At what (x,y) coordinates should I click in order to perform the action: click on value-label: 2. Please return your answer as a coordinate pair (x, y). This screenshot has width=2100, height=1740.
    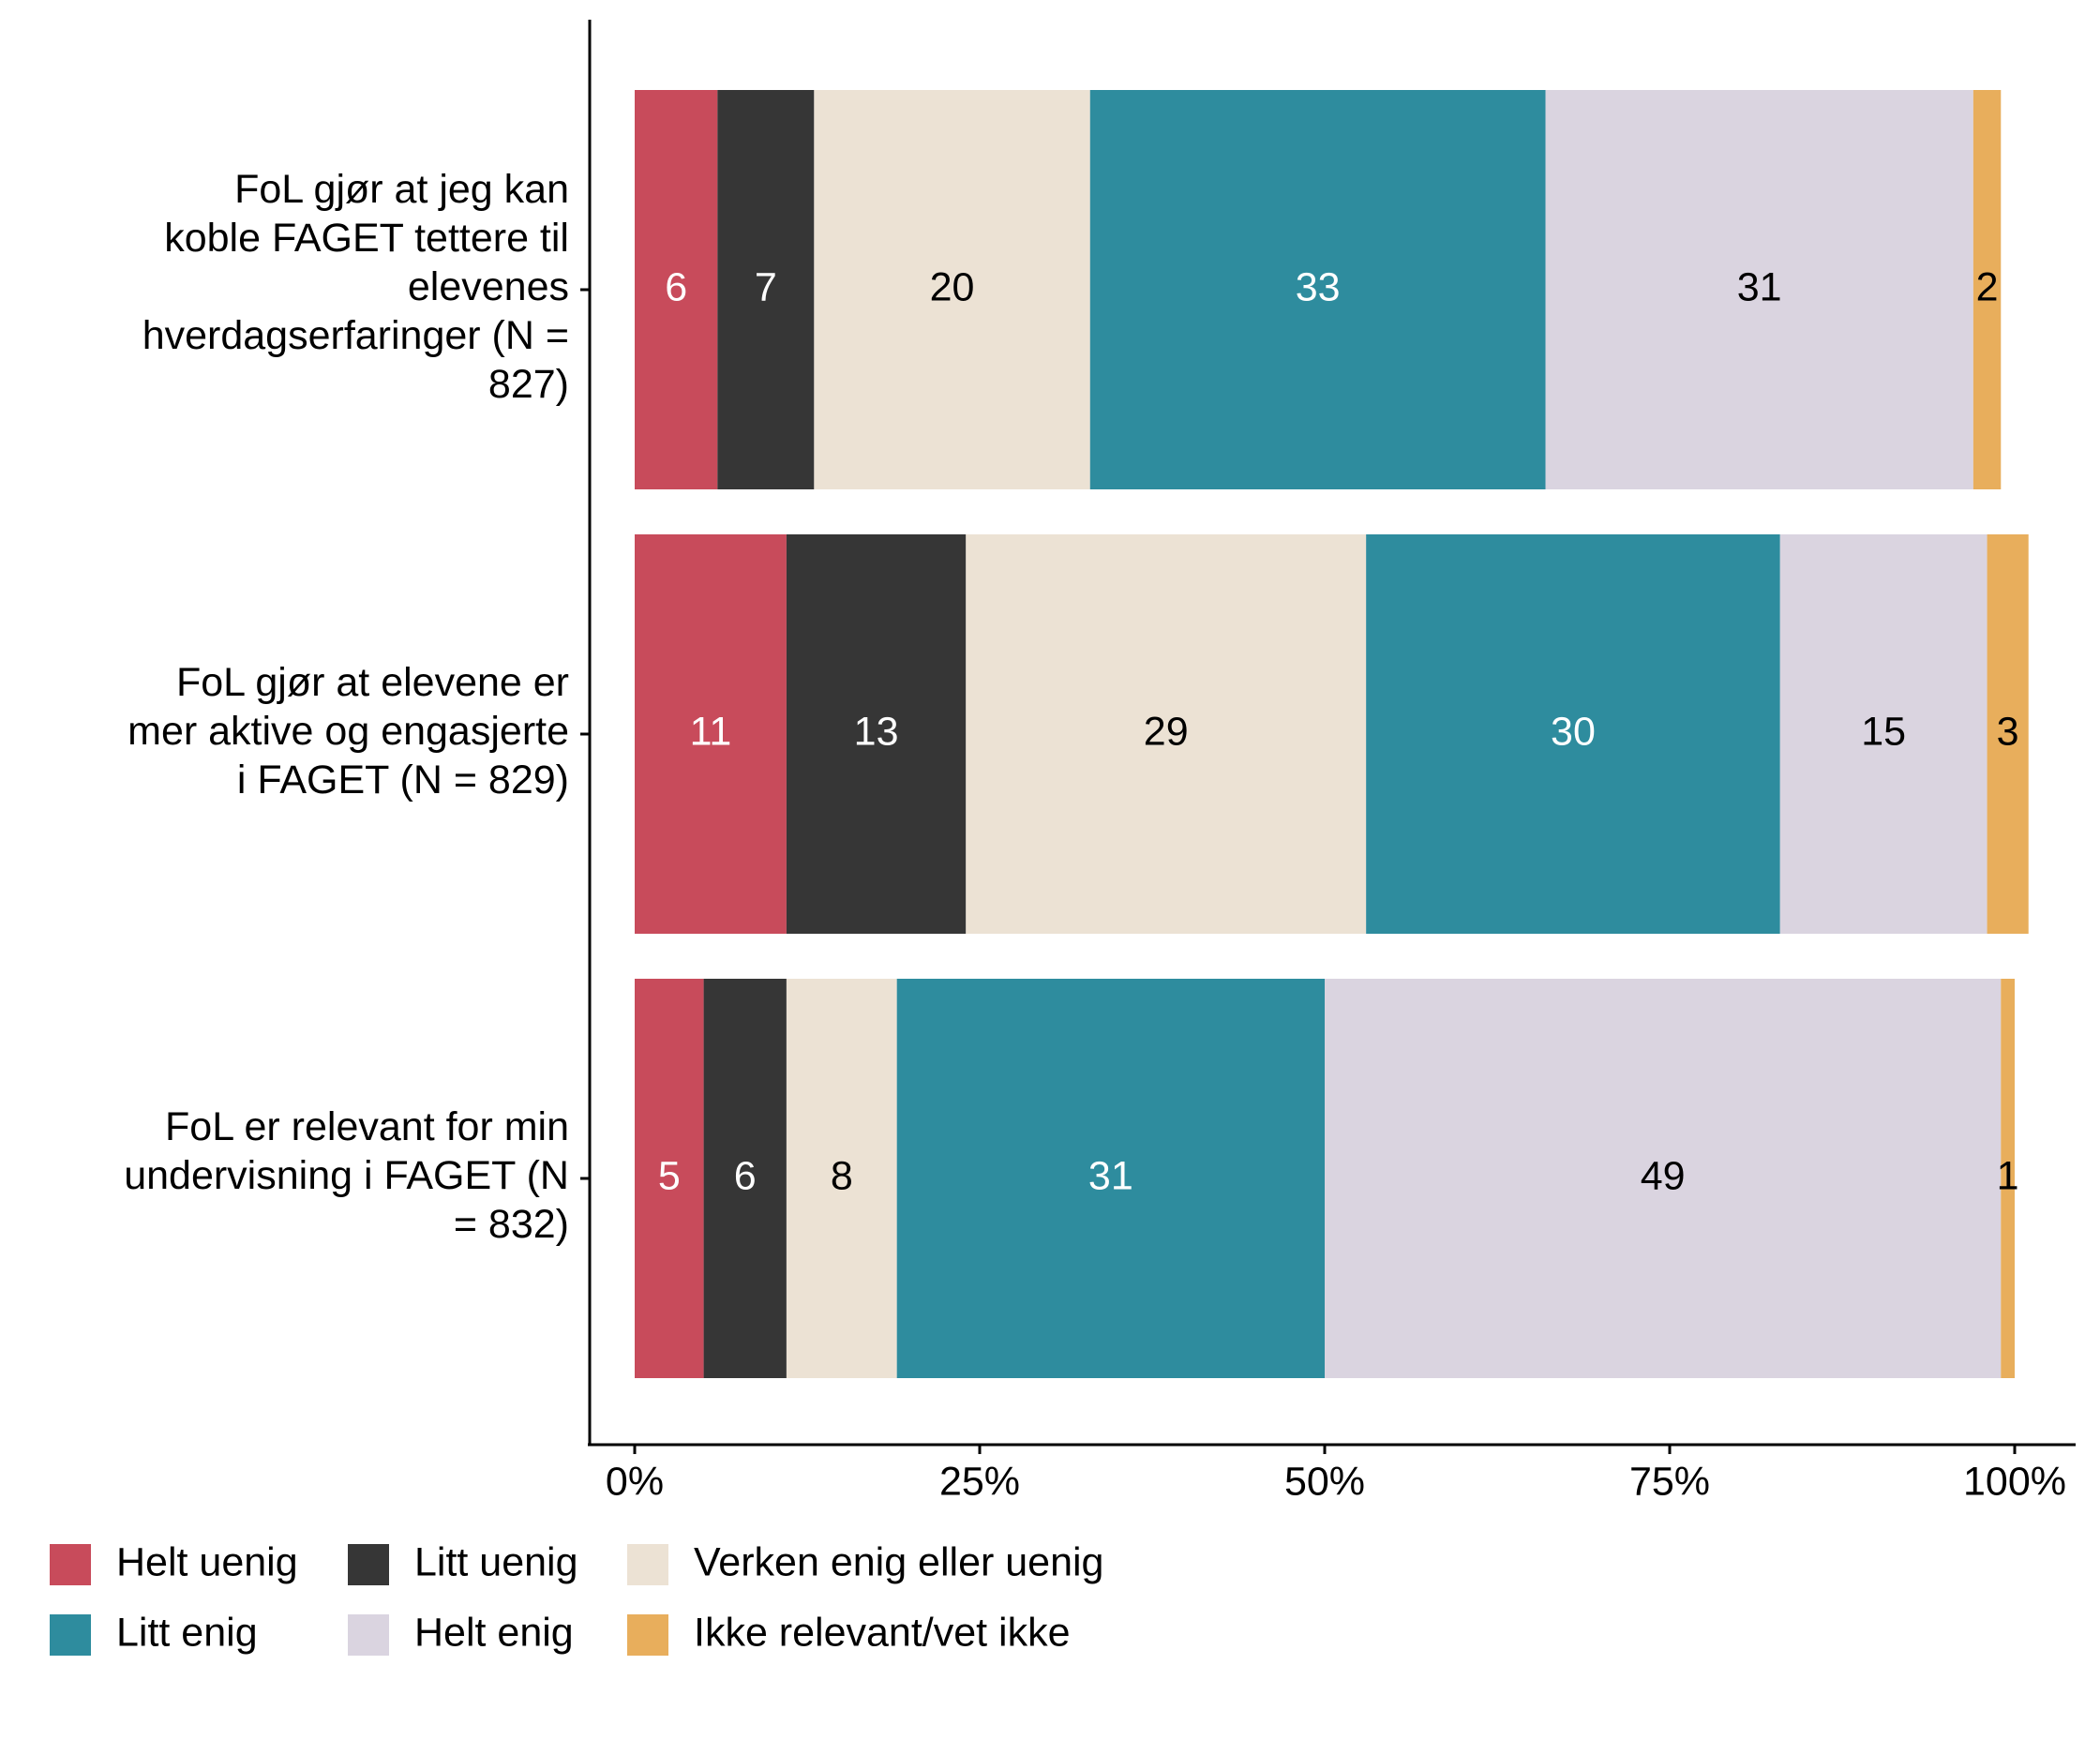
    Looking at the image, I should click on (1987, 286).